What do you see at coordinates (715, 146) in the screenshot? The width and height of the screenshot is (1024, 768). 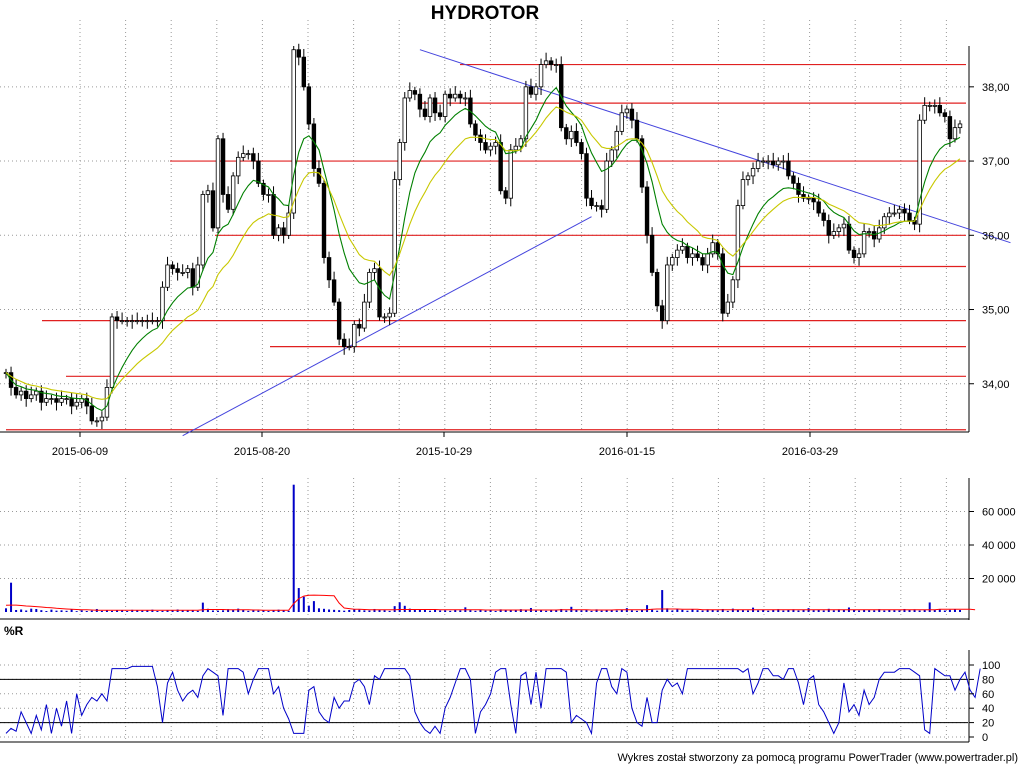 I see `trendline` at bounding box center [715, 146].